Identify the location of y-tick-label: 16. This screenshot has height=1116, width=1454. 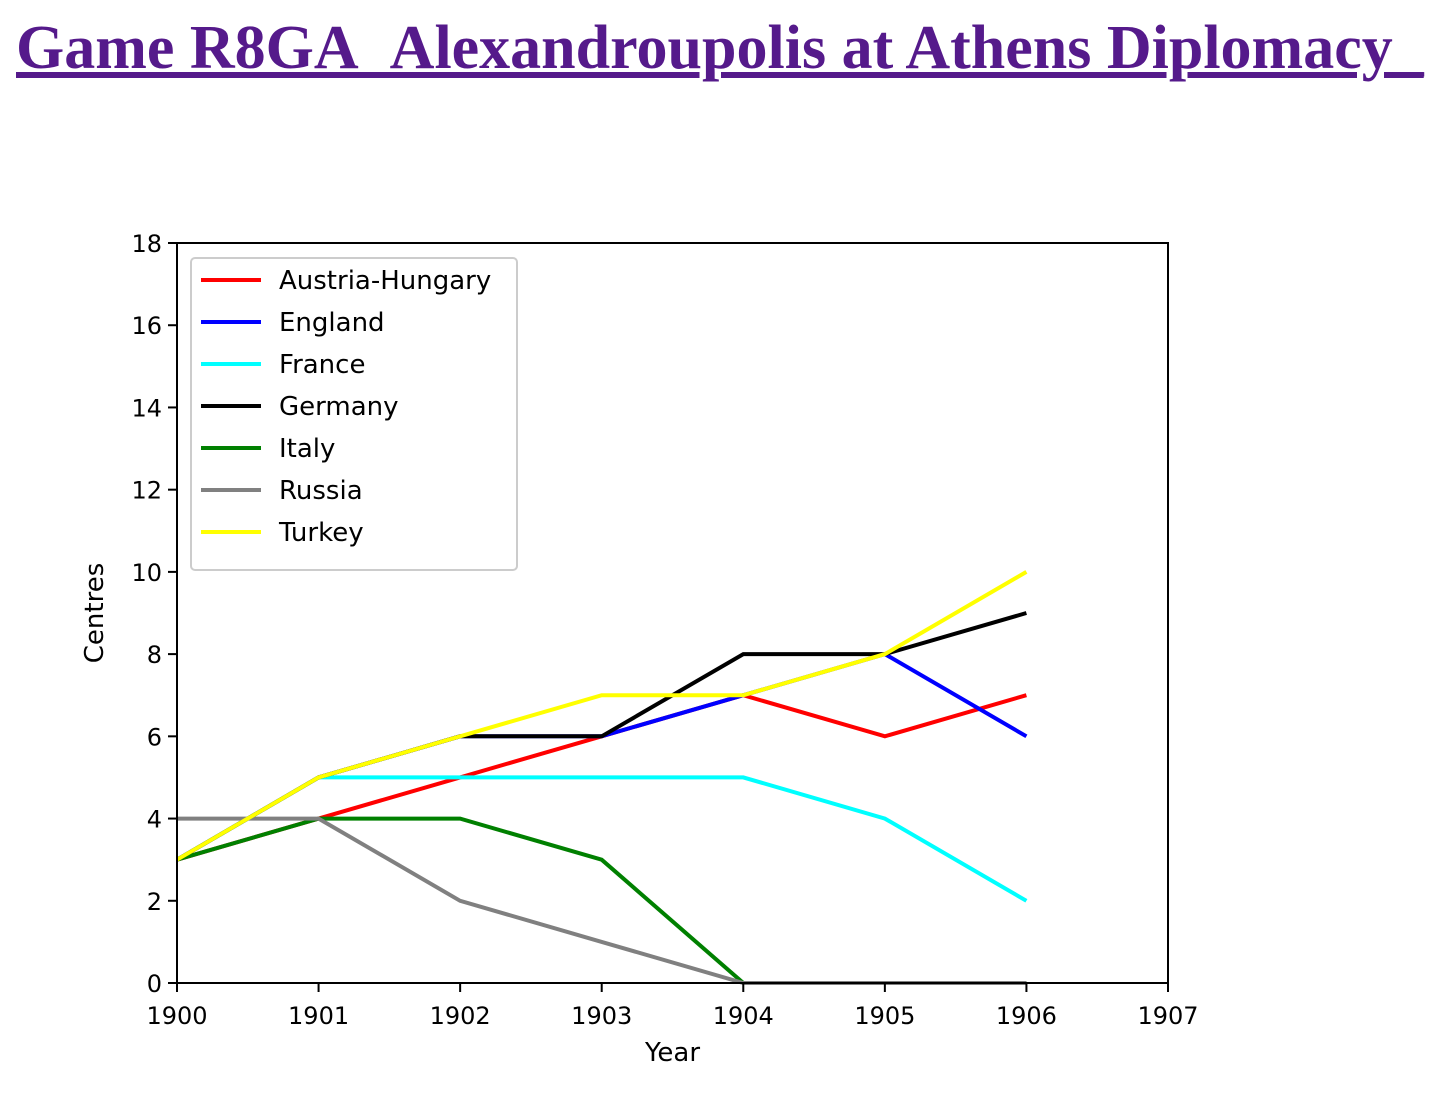
(146, 326).